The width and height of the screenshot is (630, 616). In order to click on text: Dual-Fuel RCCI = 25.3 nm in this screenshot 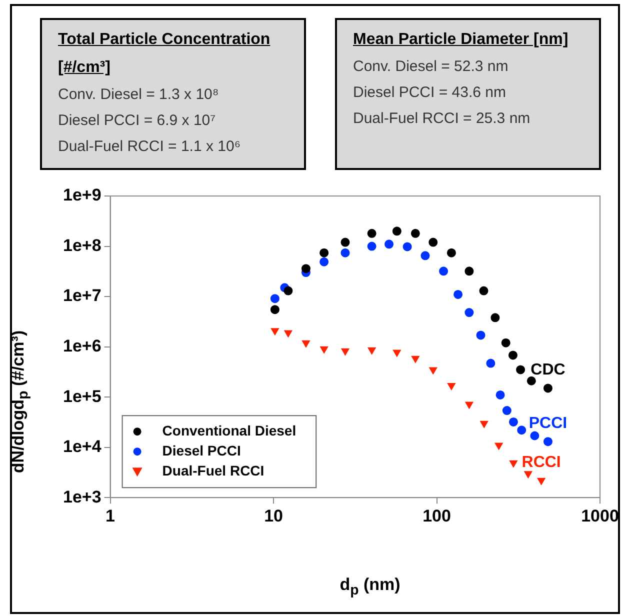, I will do `click(442, 119)`.